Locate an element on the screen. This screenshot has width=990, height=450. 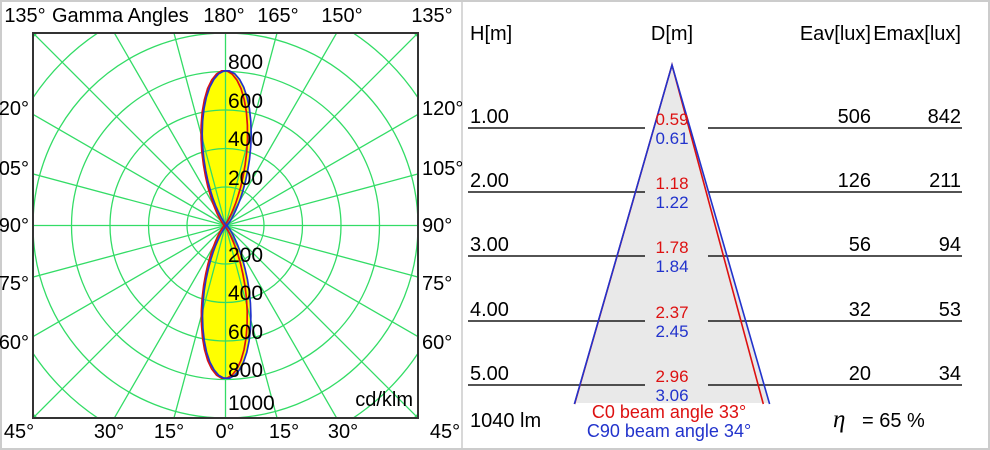
luminous-flux-label: 1040 lm is located at coordinates (505, 421).